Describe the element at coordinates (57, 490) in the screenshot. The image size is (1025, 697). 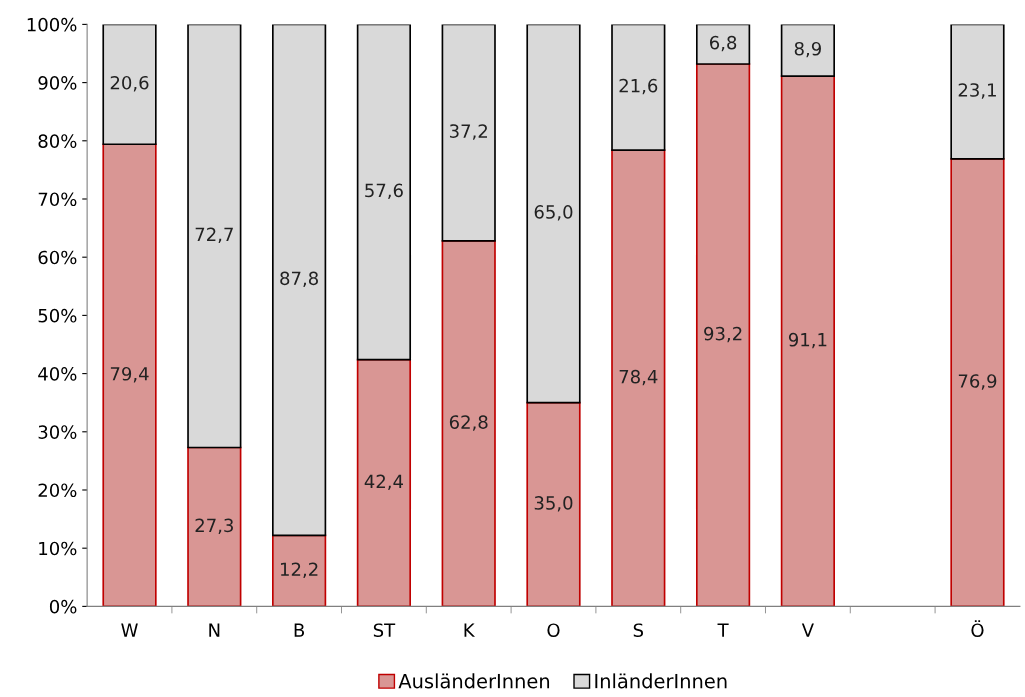
I see `y-tick-label: 20%` at that location.